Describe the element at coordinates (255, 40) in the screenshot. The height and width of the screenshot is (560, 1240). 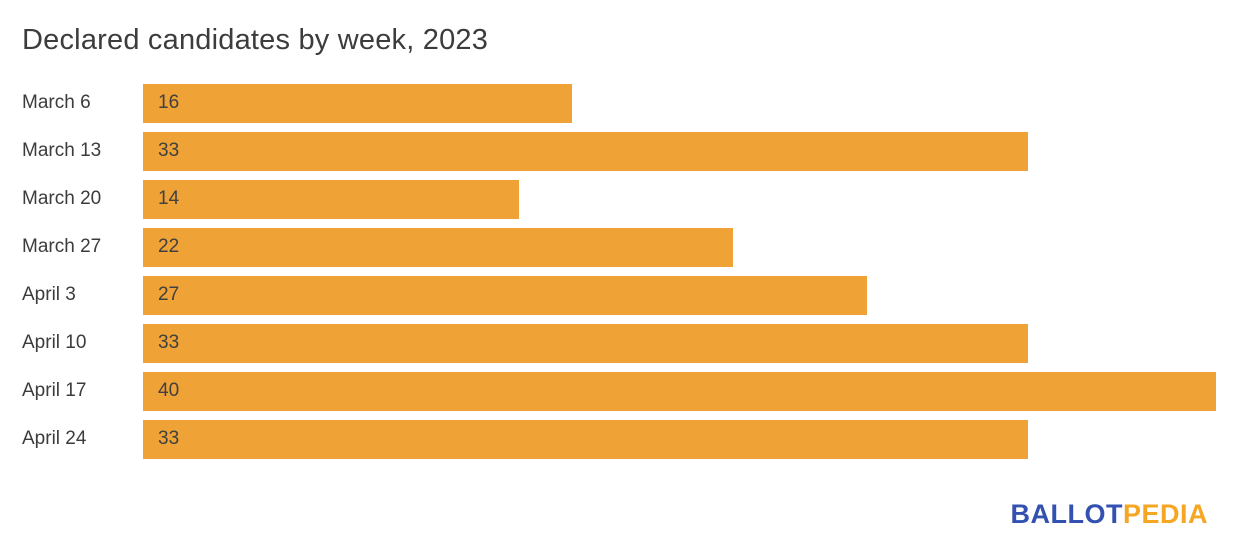
I see `chart-title: Declared candidates by week, 2023` at that location.